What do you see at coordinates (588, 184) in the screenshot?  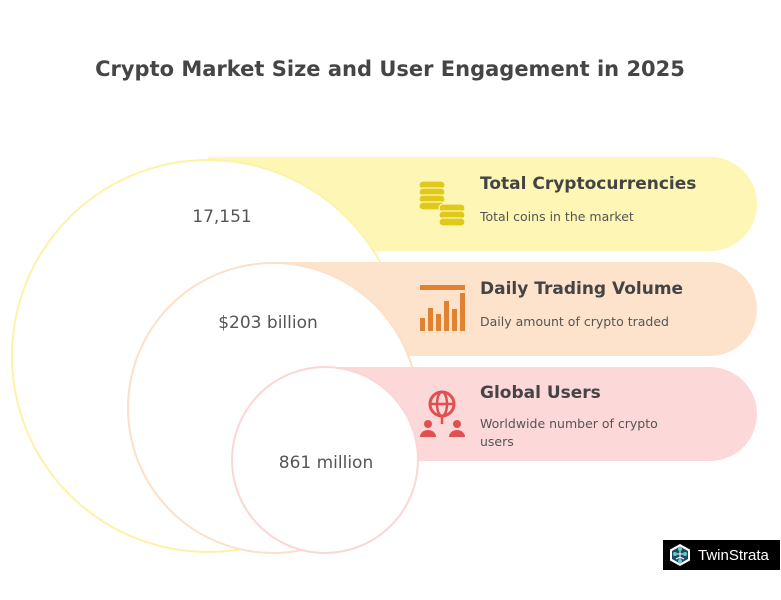 I see `heading-total-cryptocurrencies: Total Cryptocurrencies` at bounding box center [588, 184].